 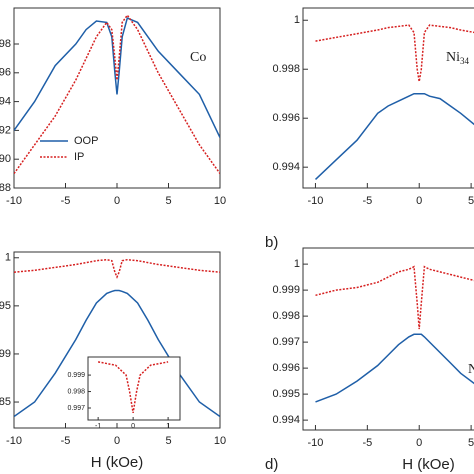 What do you see at coordinates (79, 157) in the screenshot?
I see `legend-label: IP` at bounding box center [79, 157].